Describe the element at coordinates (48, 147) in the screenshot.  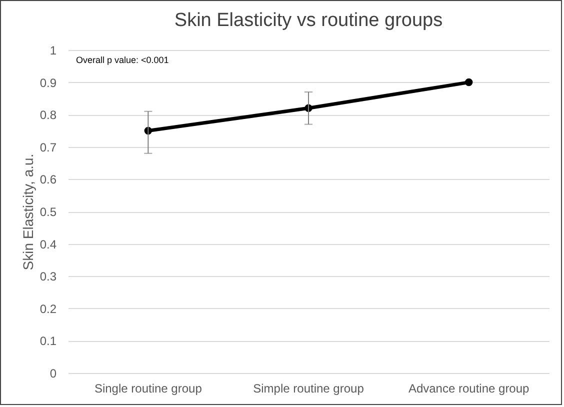
I see `y-tick-label: 0.7` at that location.